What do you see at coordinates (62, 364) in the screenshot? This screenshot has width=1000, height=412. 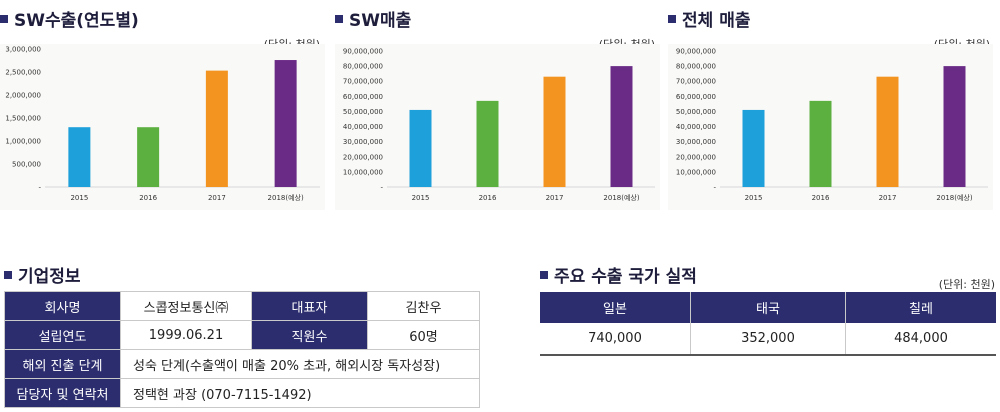 I see `stage-label: 해외 진출 단계` at bounding box center [62, 364].